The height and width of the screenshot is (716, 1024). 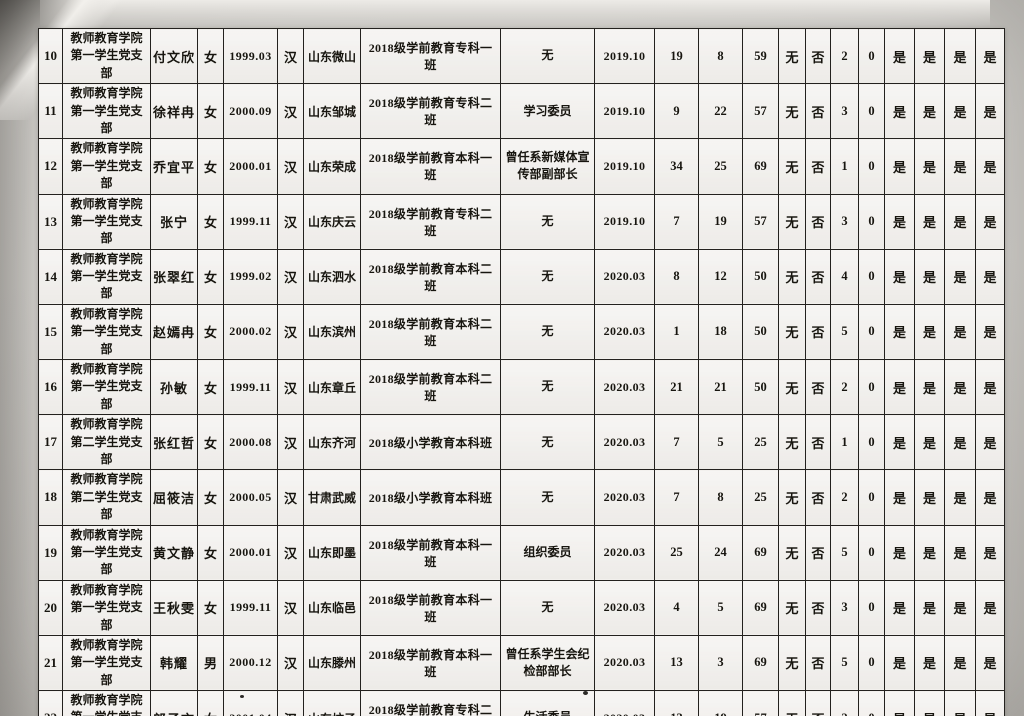 I want to click on cell-name: 王秋雯, so click(x=174, y=607).